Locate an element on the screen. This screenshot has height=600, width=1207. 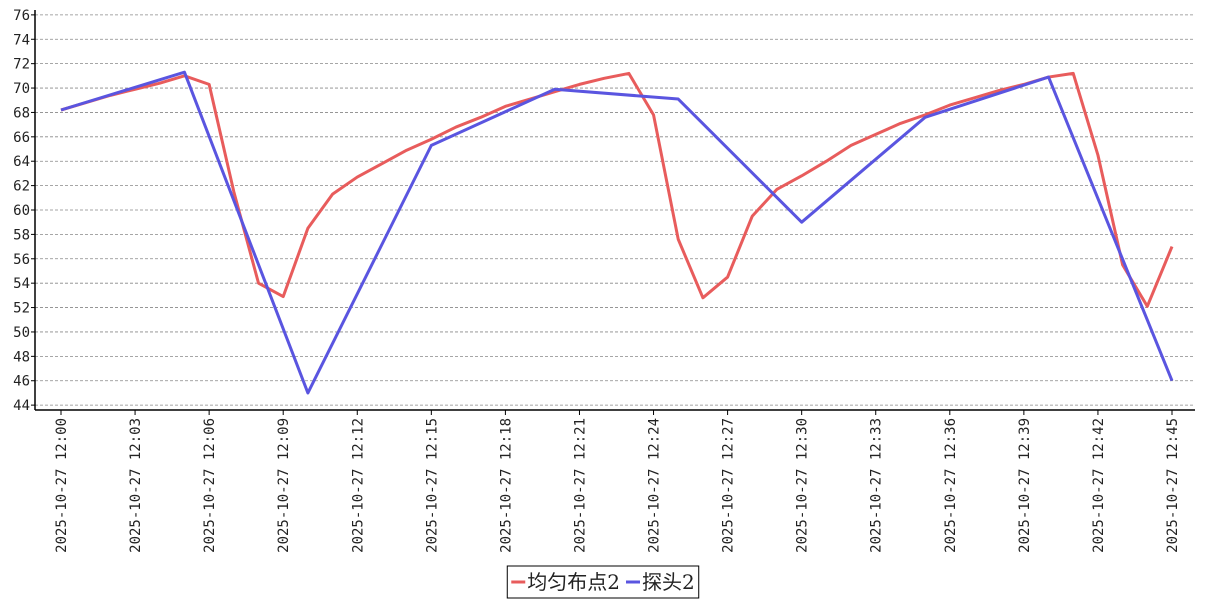
x-tick-label: 2025-10-27 12:15 is located at coordinates (432, 485).